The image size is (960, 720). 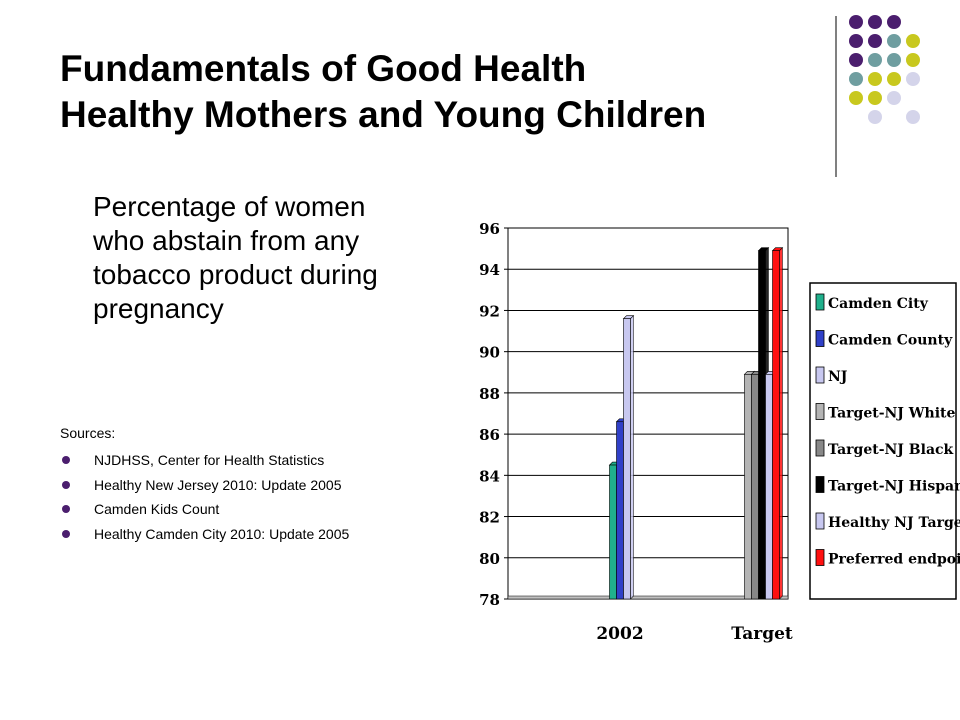 I want to click on y-tick-label: 86, so click(x=489, y=435).